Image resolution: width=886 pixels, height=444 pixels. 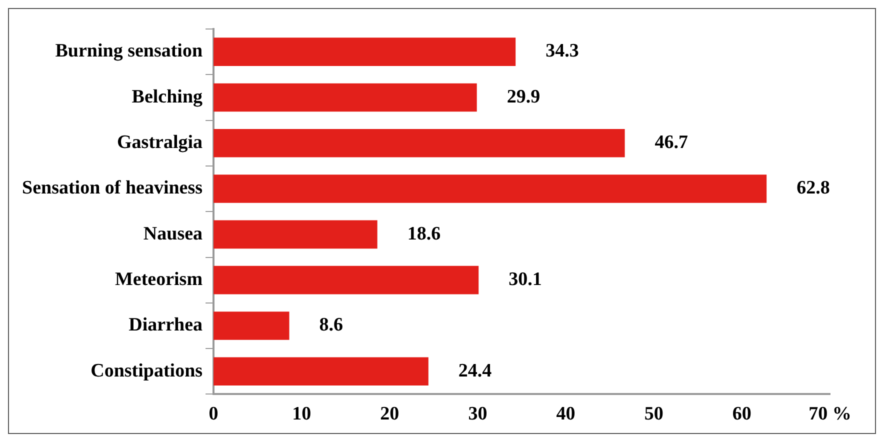 What do you see at coordinates (129, 51) in the screenshot?
I see `y-tick-label: Burning sensation` at bounding box center [129, 51].